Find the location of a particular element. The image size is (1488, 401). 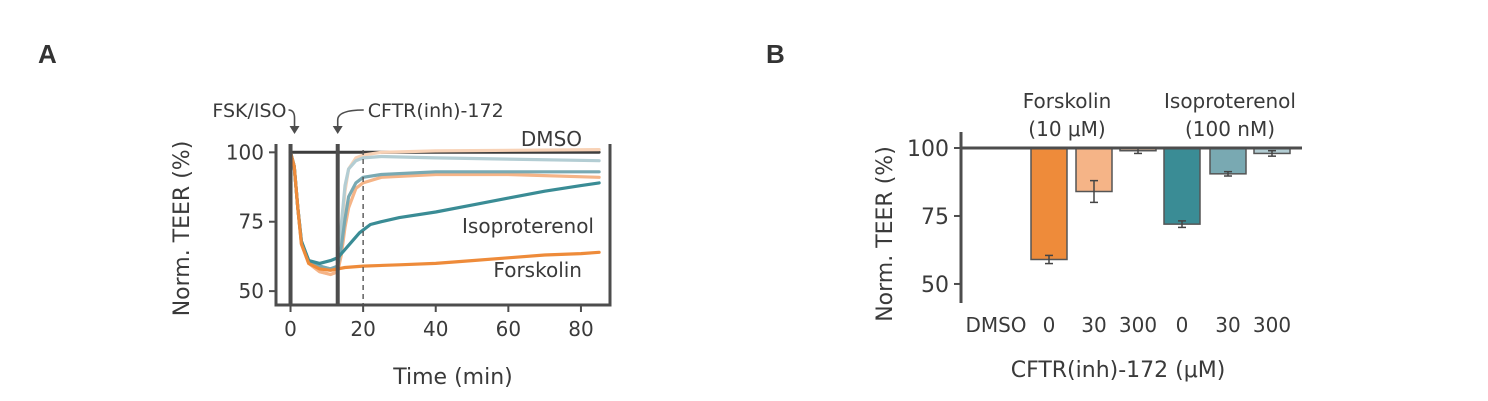

cftr-inhibitor-arrow is located at coordinates (350, 117).